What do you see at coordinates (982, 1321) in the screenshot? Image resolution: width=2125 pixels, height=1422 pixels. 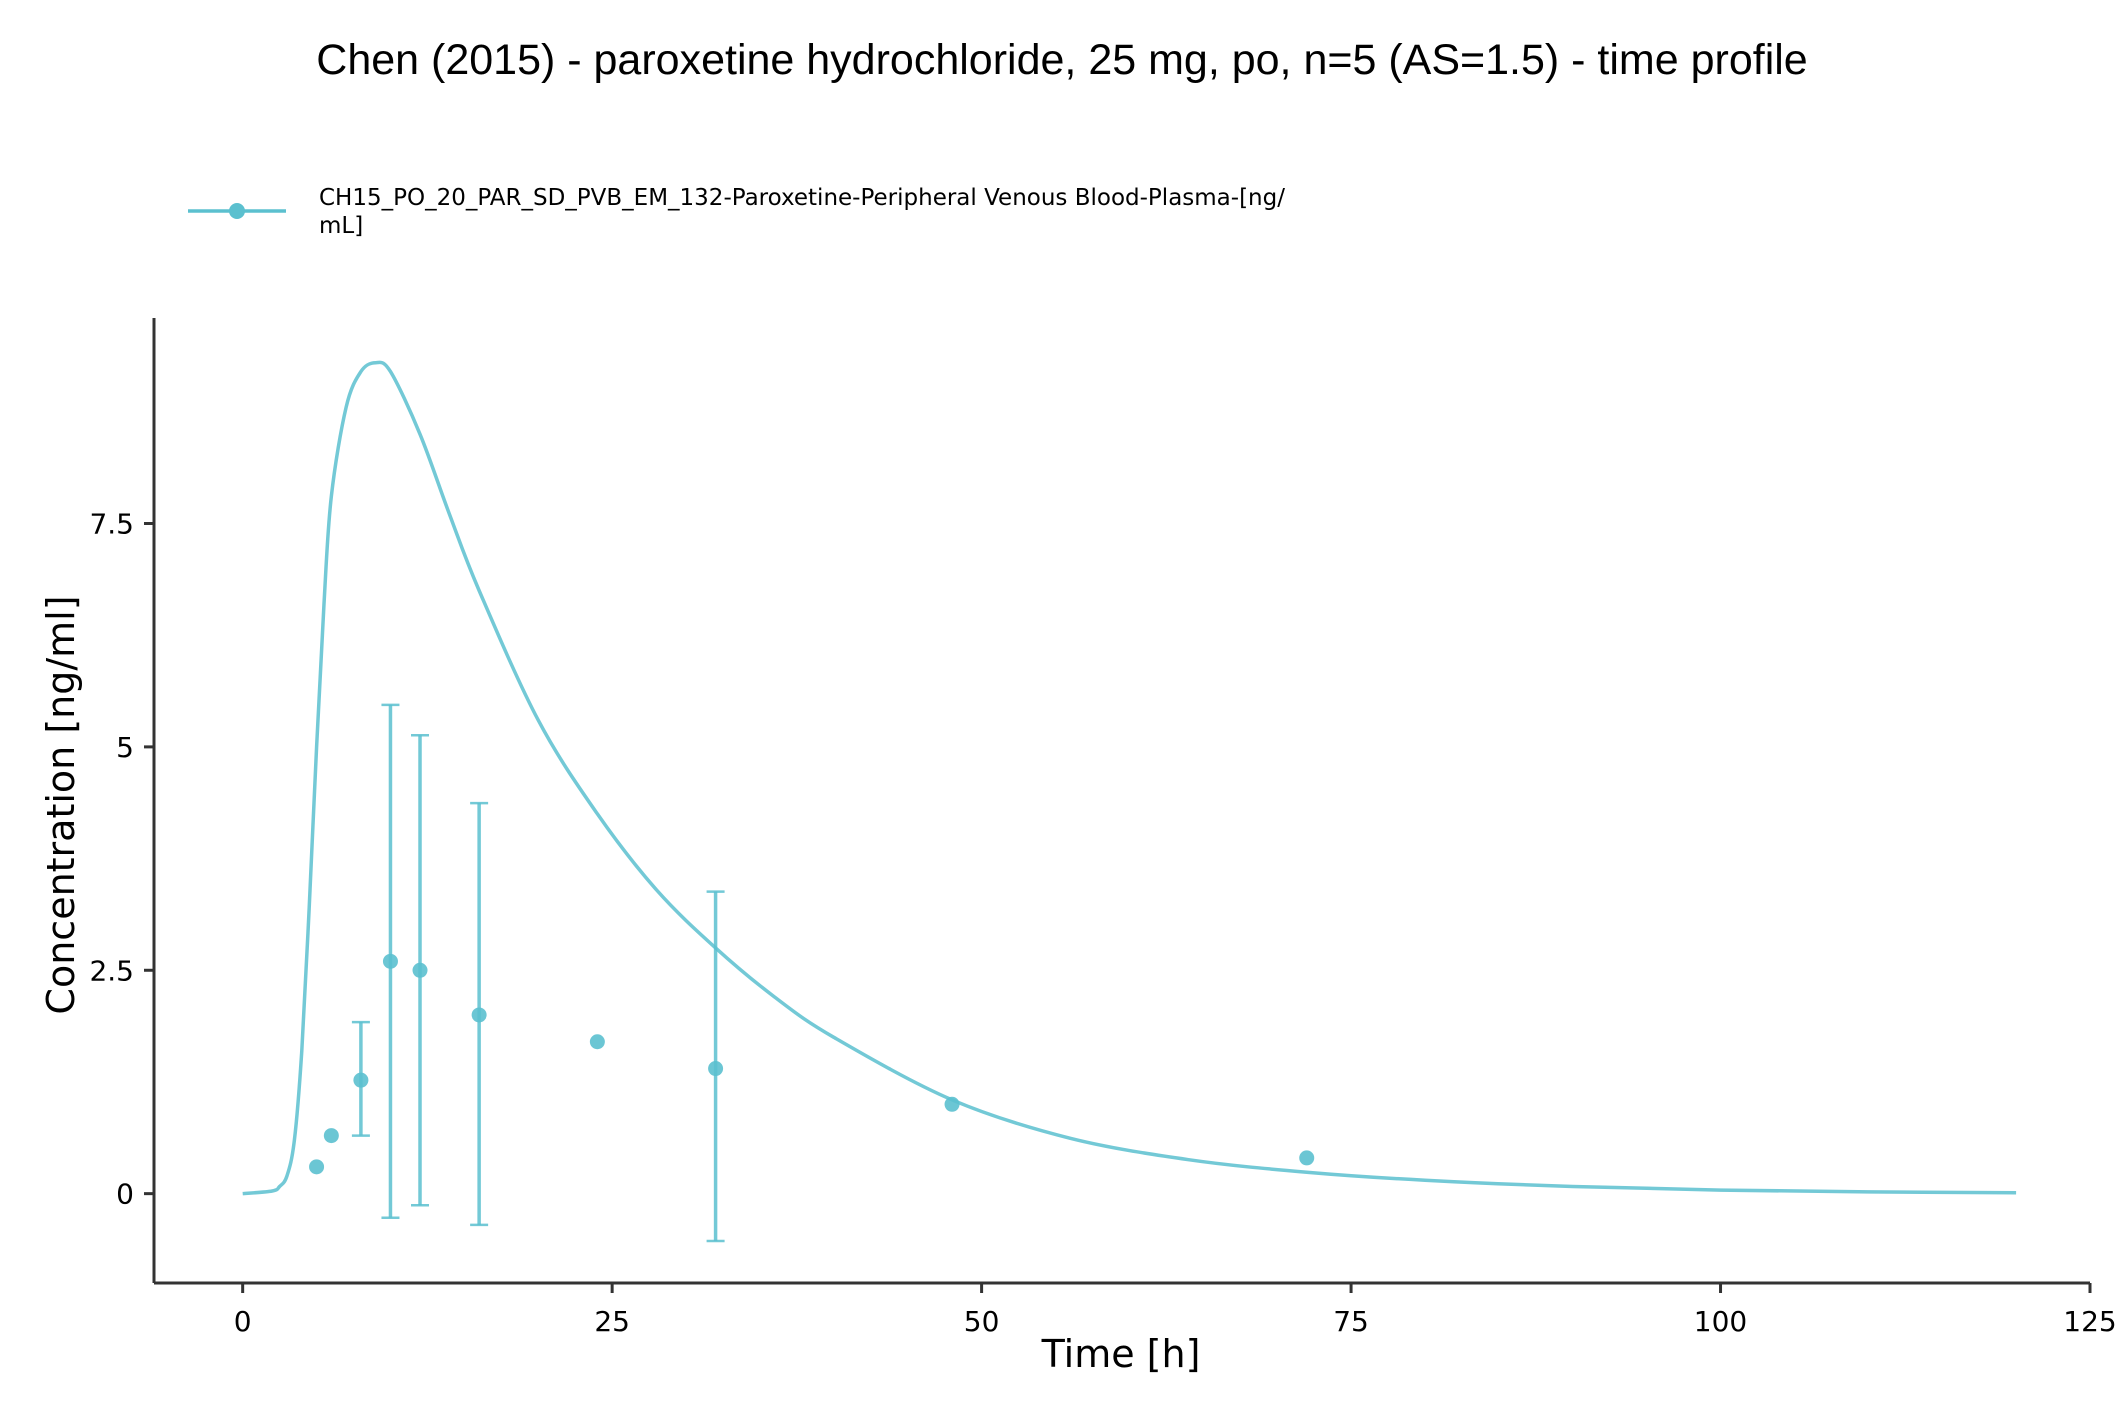 I see `x-tick-label: 50` at bounding box center [982, 1321].